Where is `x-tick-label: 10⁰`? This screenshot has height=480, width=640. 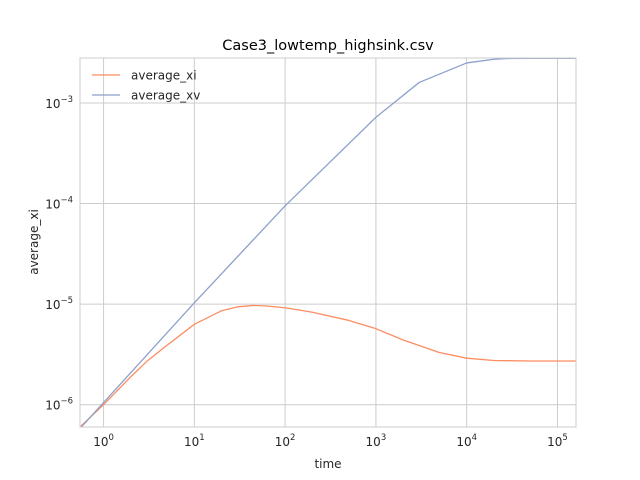 x-tick-label: 10⁰ is located at coordinates (103, 441).